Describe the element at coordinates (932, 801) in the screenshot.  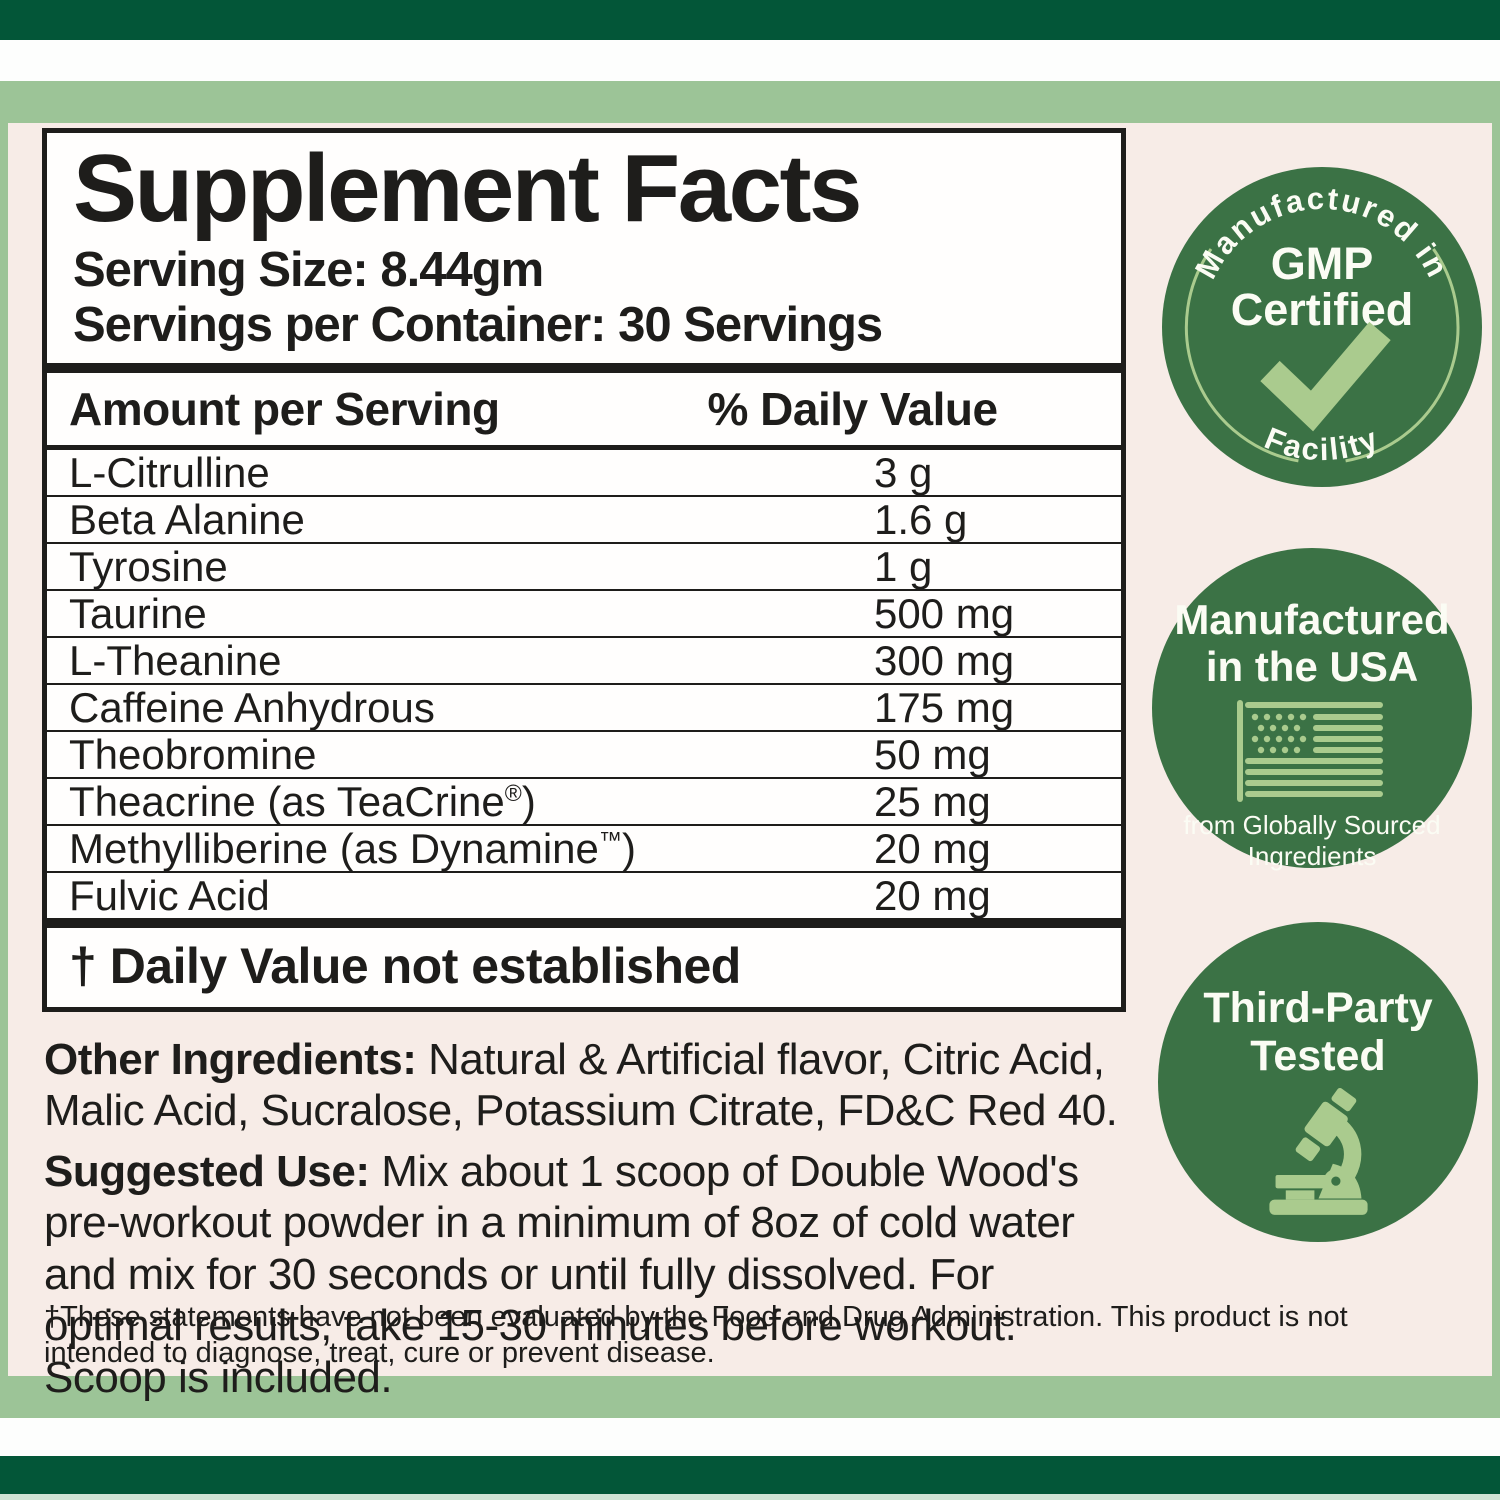
I see `ingredient-amount: 25 mg` at that location.